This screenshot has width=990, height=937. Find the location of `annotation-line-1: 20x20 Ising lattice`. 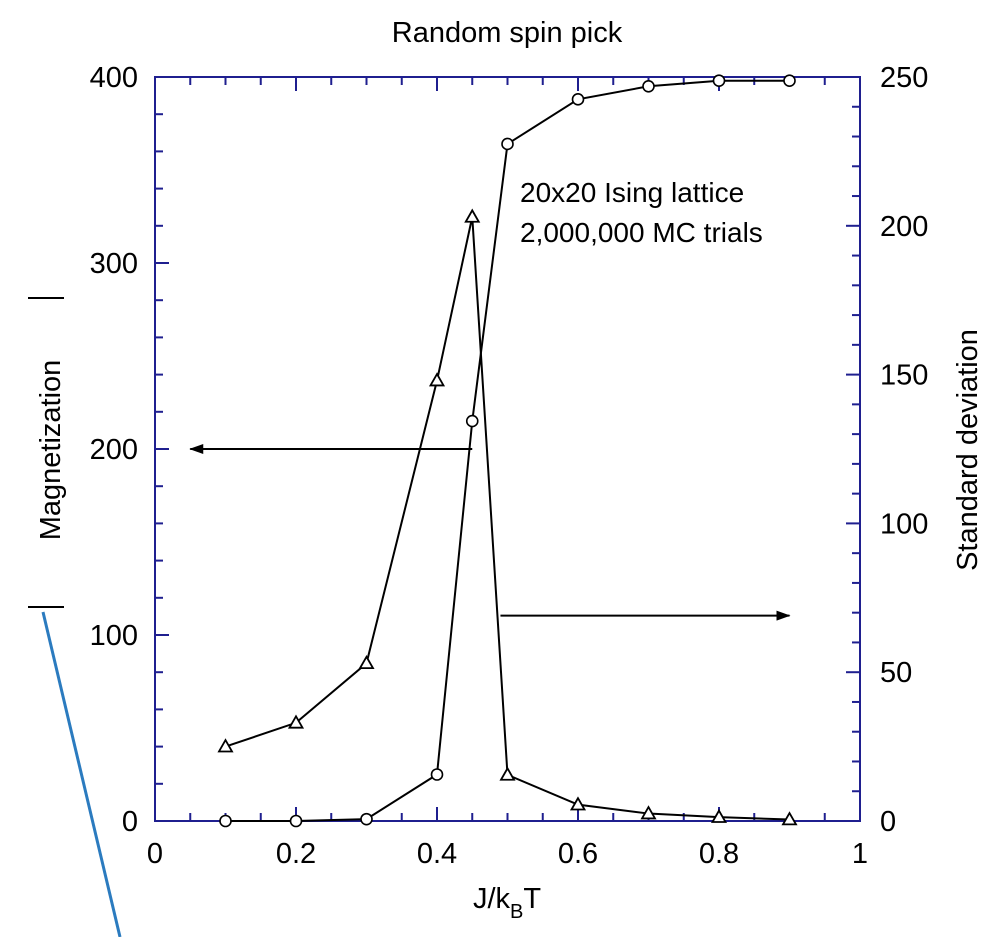

annotation-line-1: 20x20 Ising lattice is located at coordinates (632, 192).